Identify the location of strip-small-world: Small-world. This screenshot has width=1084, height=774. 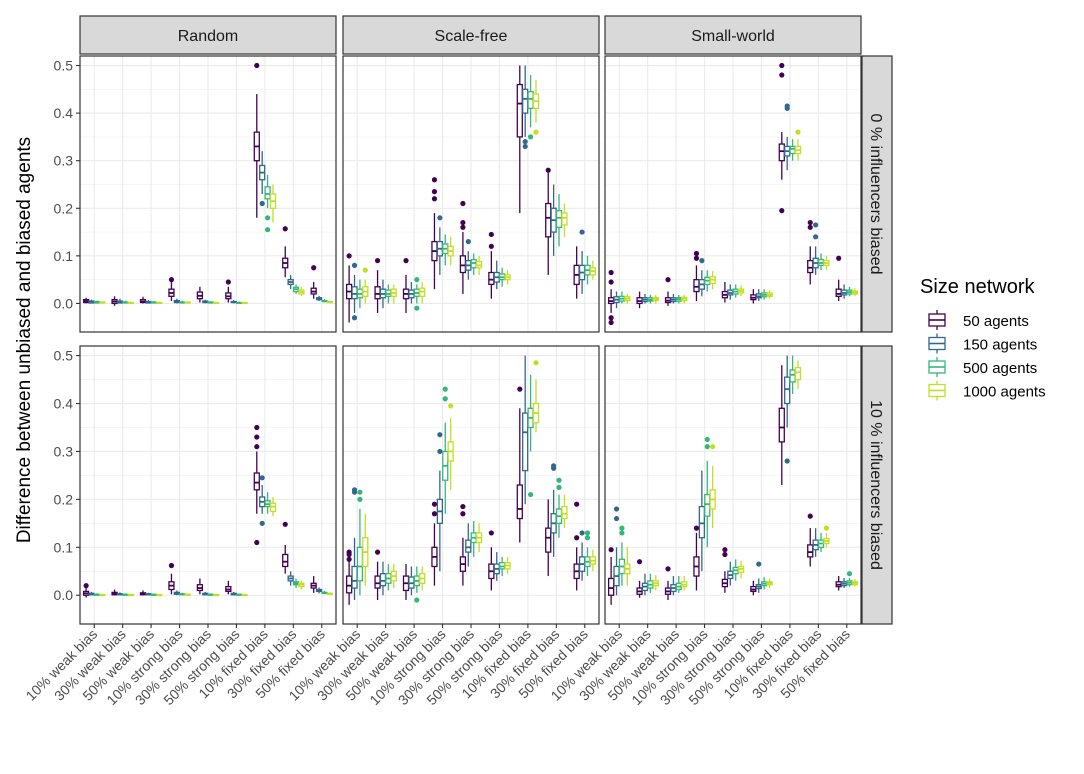
(733, 35).